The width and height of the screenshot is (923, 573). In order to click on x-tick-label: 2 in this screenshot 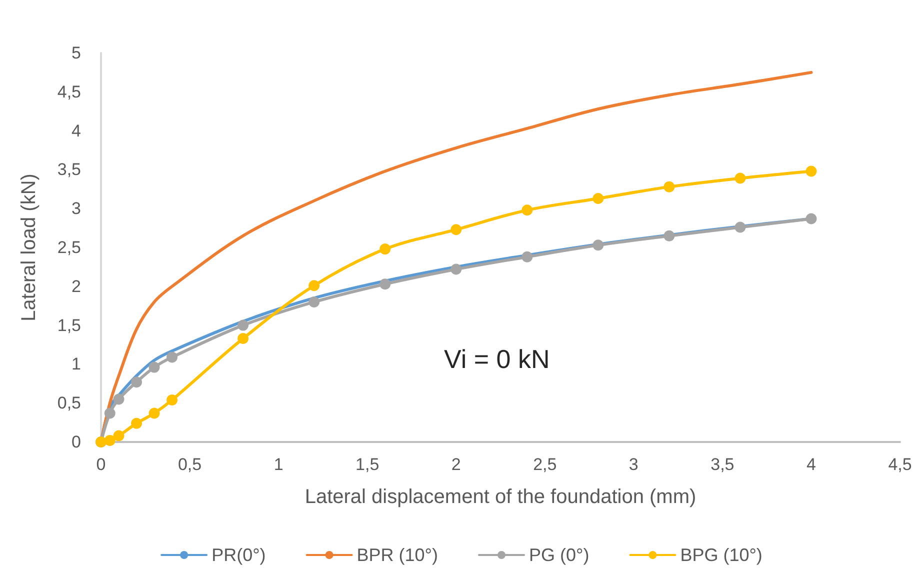, I will do `click(456, 464)`.